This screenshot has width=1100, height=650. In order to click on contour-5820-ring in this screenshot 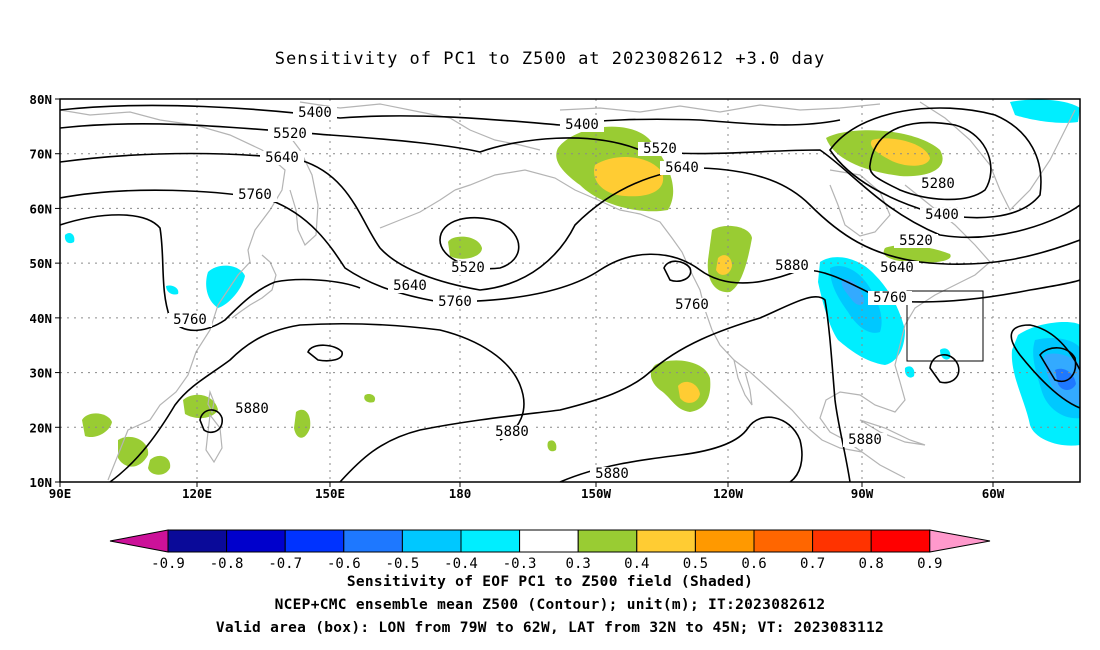, I will do `click(1058, 364)`.